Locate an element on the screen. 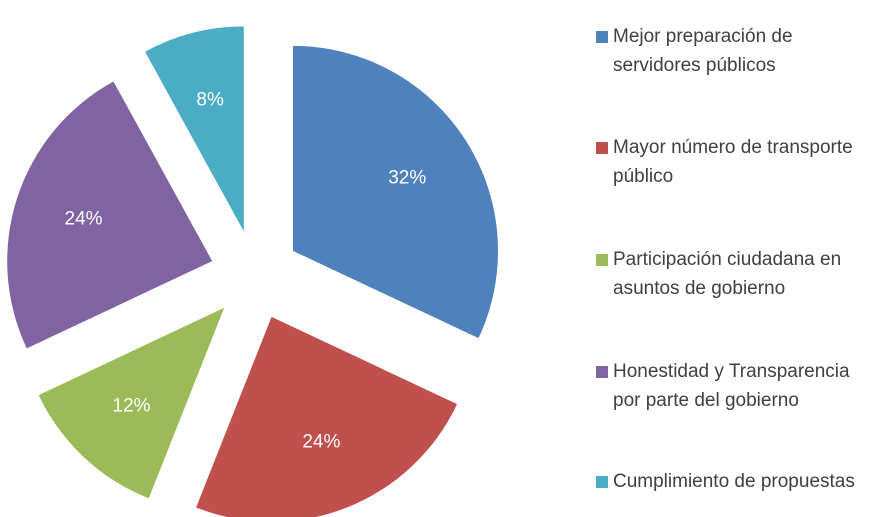 This screenshot has height=517, width=874. legend-item: Cumplimiento de propuestas is located at coordinates (731, 481).